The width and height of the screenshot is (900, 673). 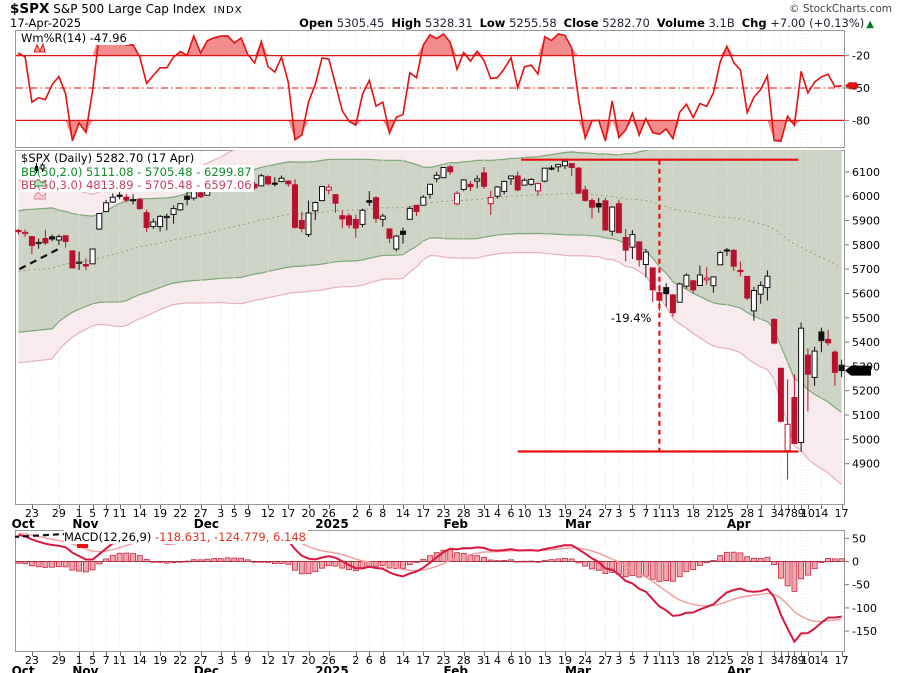 What do you see at coordinates (693, 660) in the screenshot?
I see `x-tick-label: 18` at bounding box center [693, 660].